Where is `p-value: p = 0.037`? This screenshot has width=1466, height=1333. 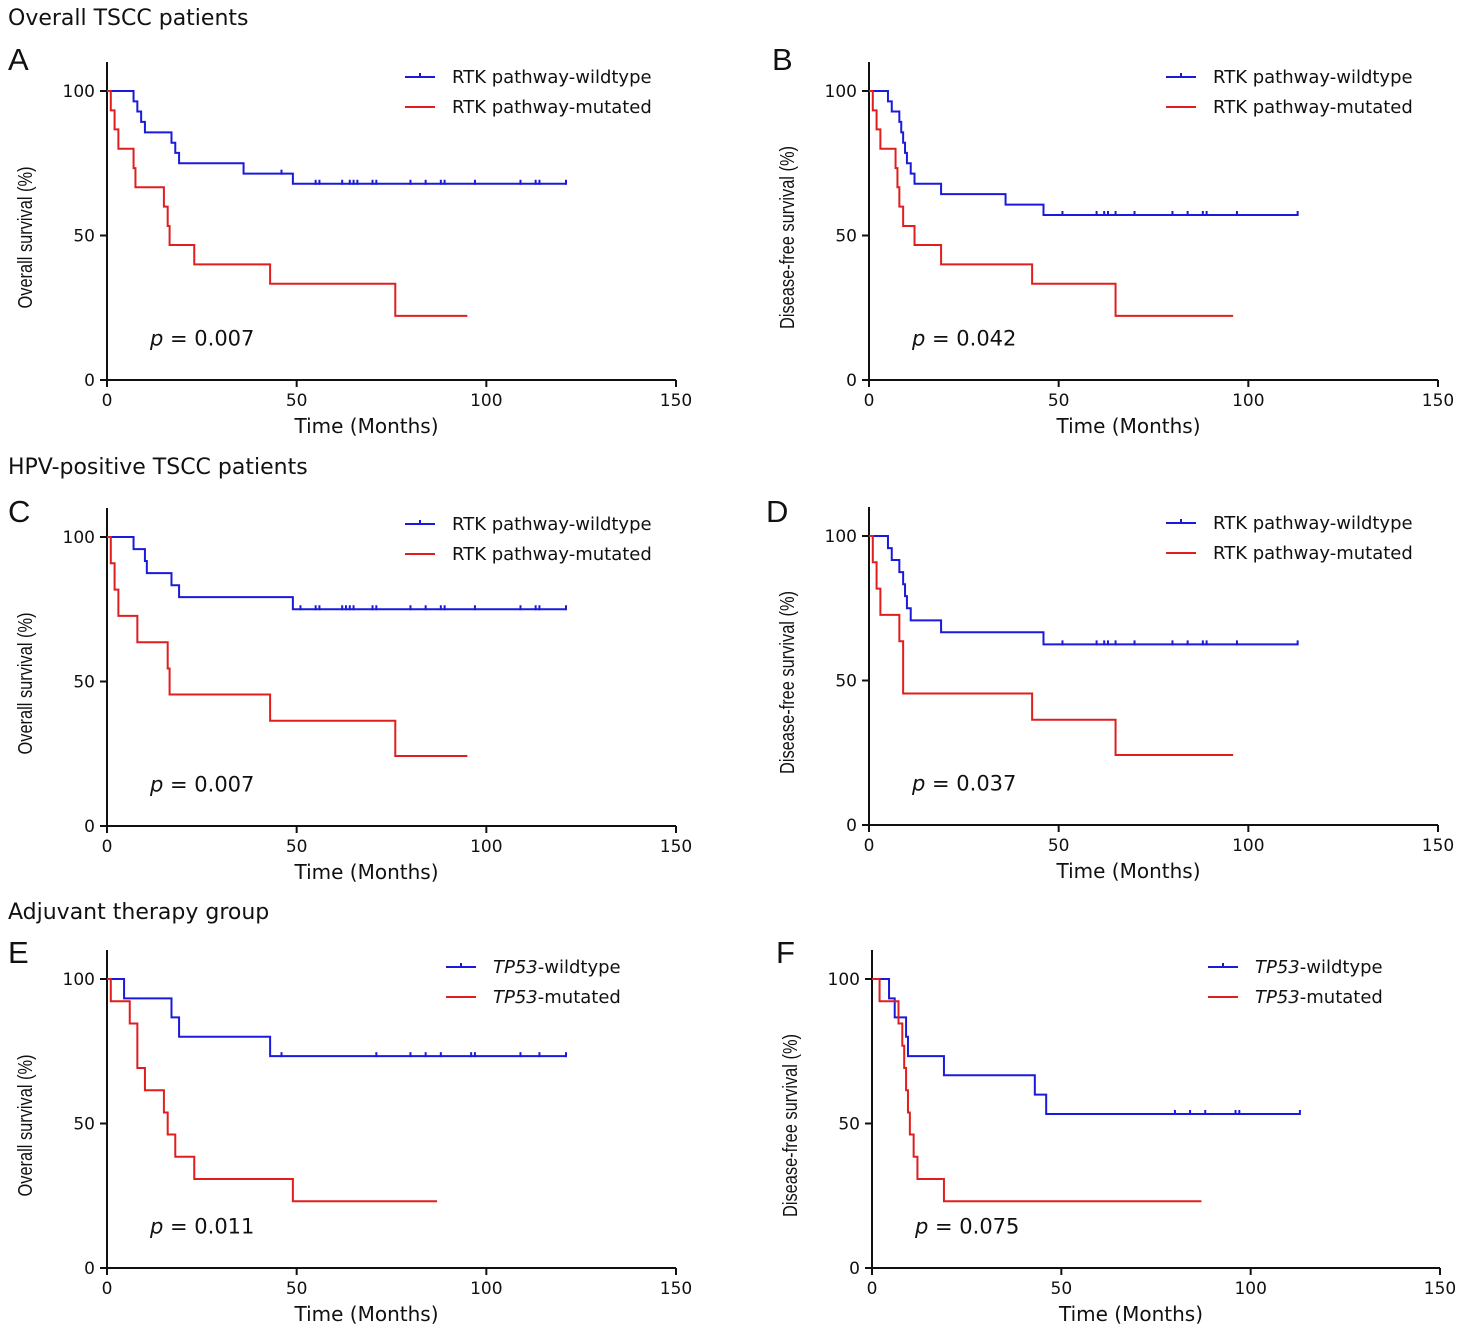
p-value: p = 0.037 is located at coordinates (963, 783).